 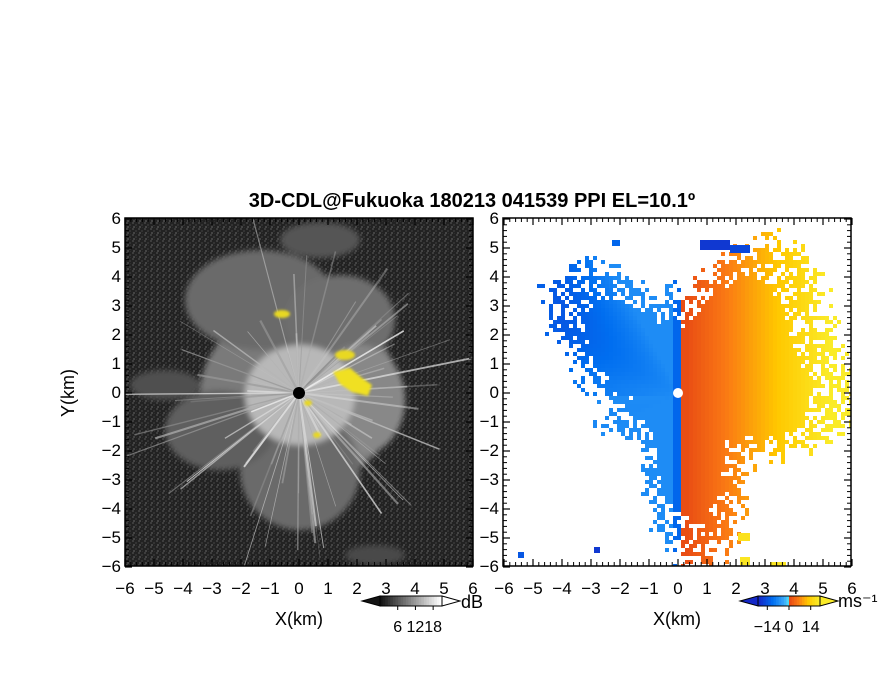 What do you see at coordinates (111, 450) in the screenshot?
I see `y-tick-label: −2` at bounding box center [111, 450].